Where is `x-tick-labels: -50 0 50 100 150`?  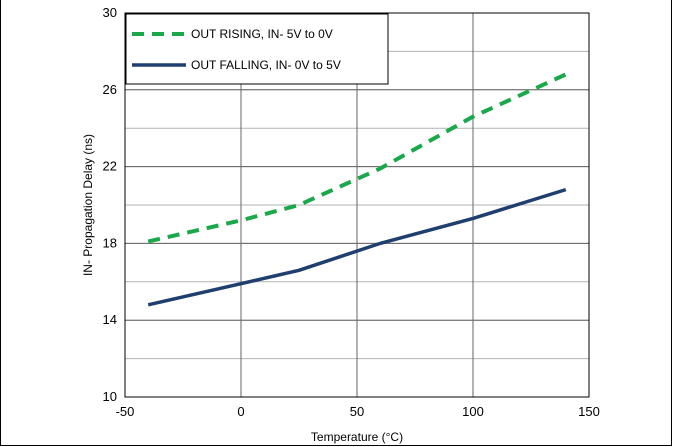 x-tick-labels: -50 0 50 100 150 is located at coordinates (358, 411).